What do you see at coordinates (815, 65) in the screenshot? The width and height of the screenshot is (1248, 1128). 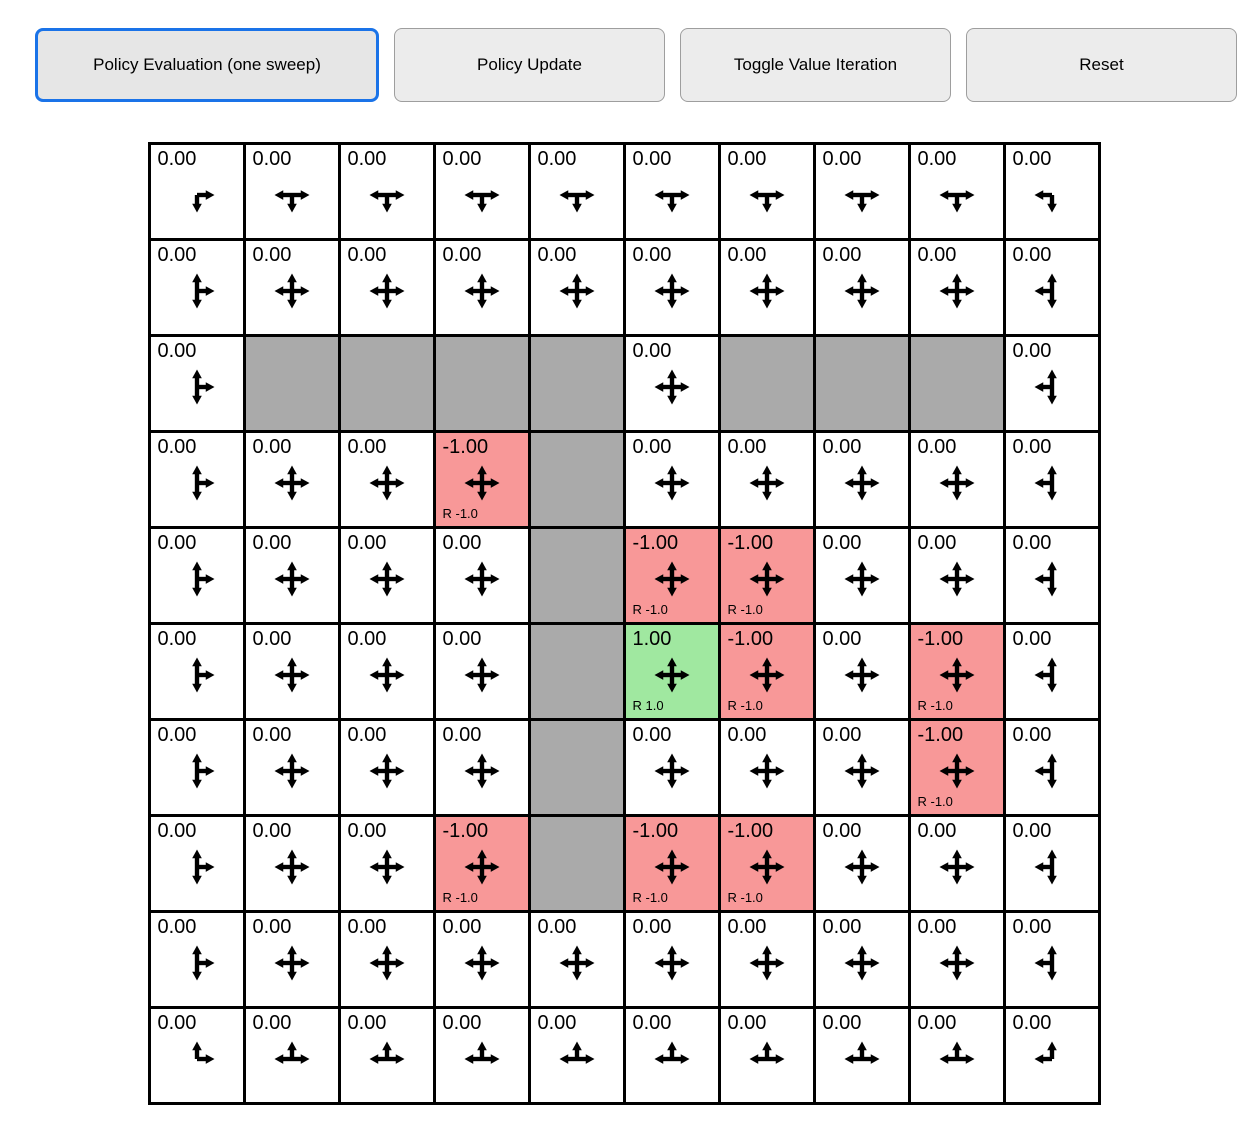 I see `toggle-value-iteration-button: Toggle Value Iteration` at bounding box center [815, 65].